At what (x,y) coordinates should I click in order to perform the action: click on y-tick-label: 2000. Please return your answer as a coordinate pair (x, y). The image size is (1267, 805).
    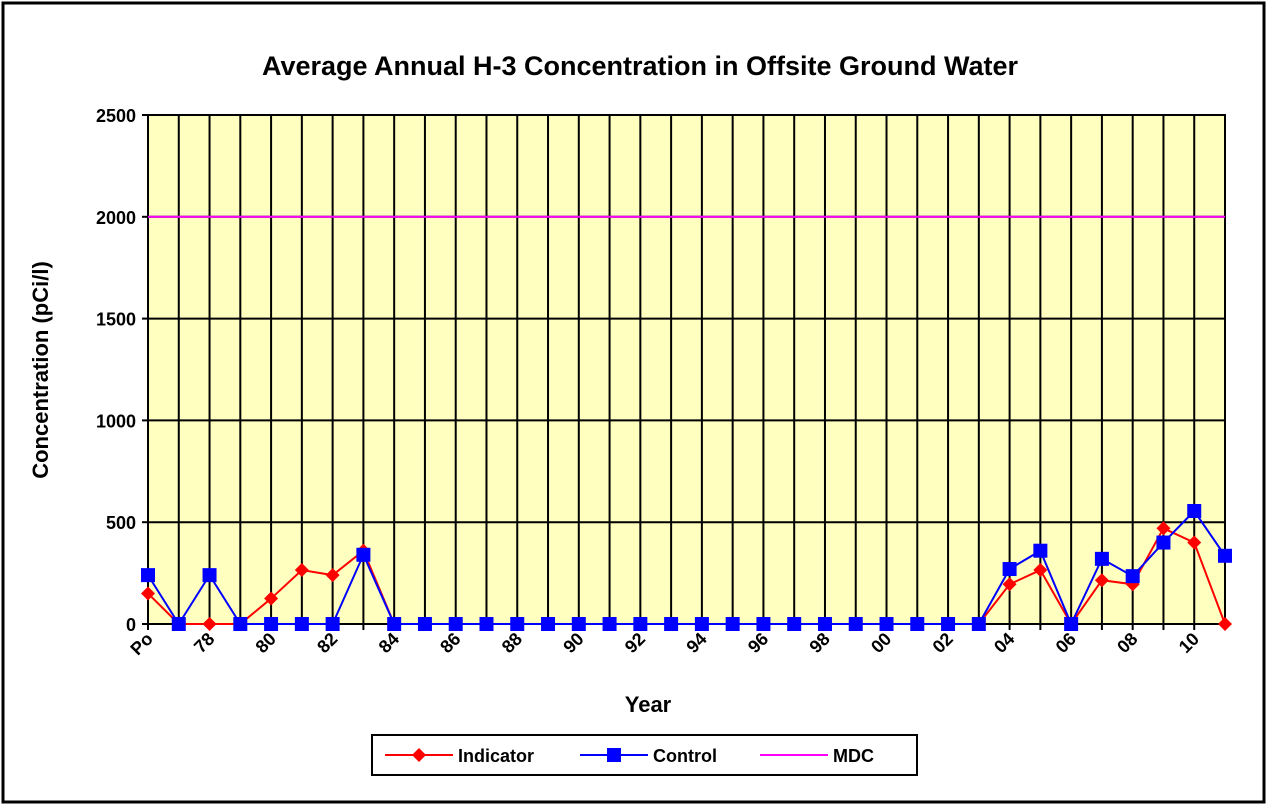
    Looking at the image, I should click on (116, 218).